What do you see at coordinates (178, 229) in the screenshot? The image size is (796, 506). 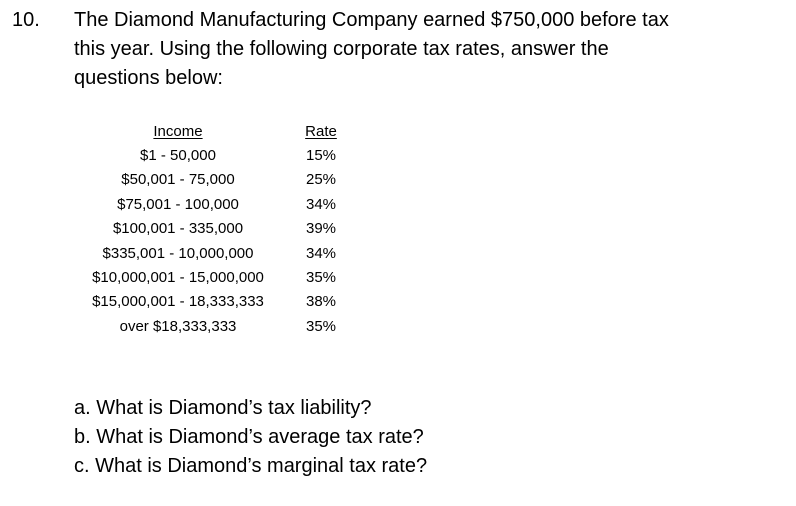 I see `income-bracket: $100,001 - 335,000` at bounding box center [178, 229].